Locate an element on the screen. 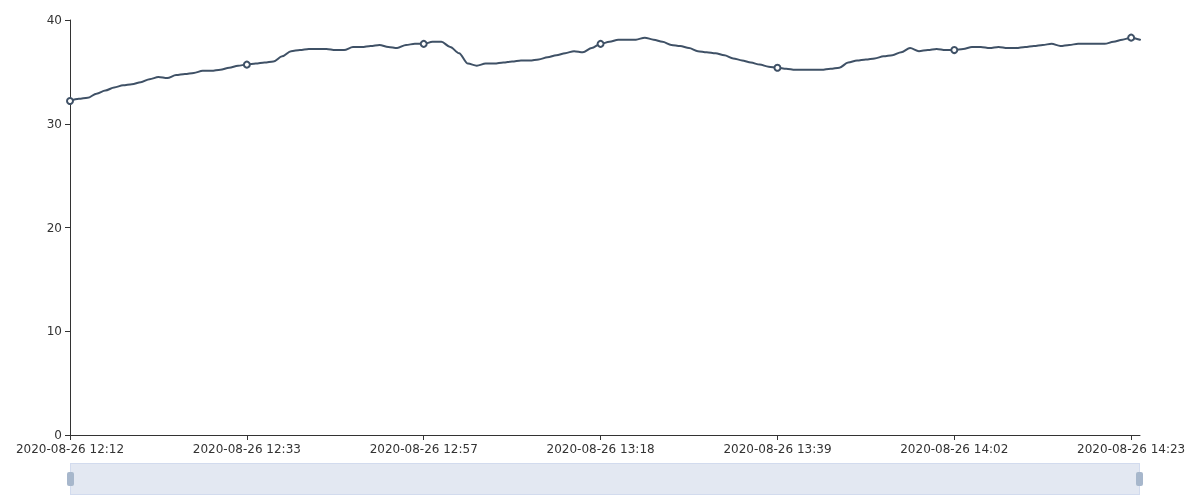 Image resolution: width=1203 pixels, height=499 pixels. y-tick-label: 20 is located at coordinates (54, 227).